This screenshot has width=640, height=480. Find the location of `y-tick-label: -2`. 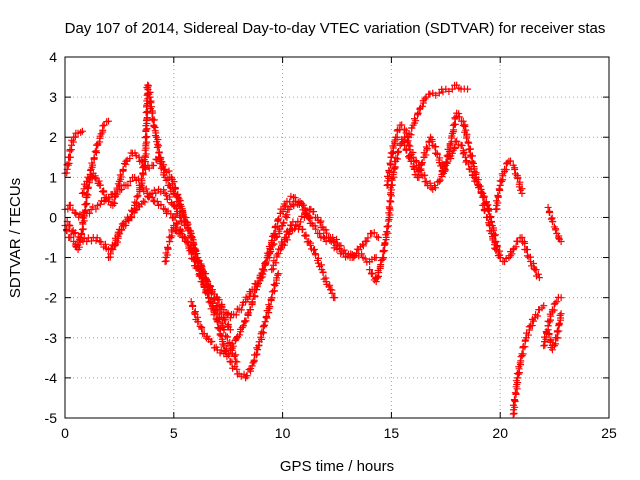

y-tick-label: -2 is located at coordinates (51, 298).